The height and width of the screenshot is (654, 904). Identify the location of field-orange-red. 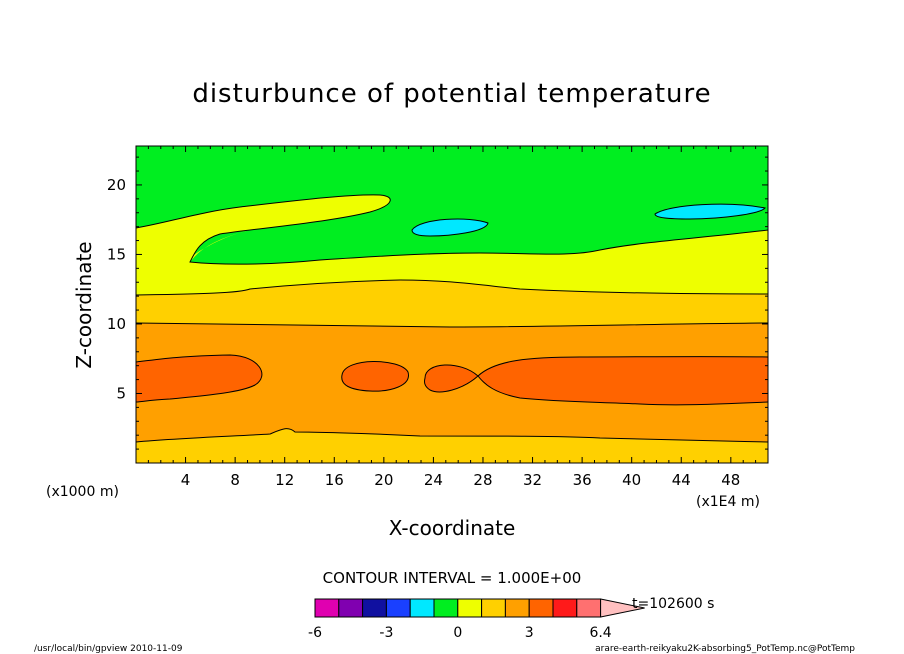
(199, 378).